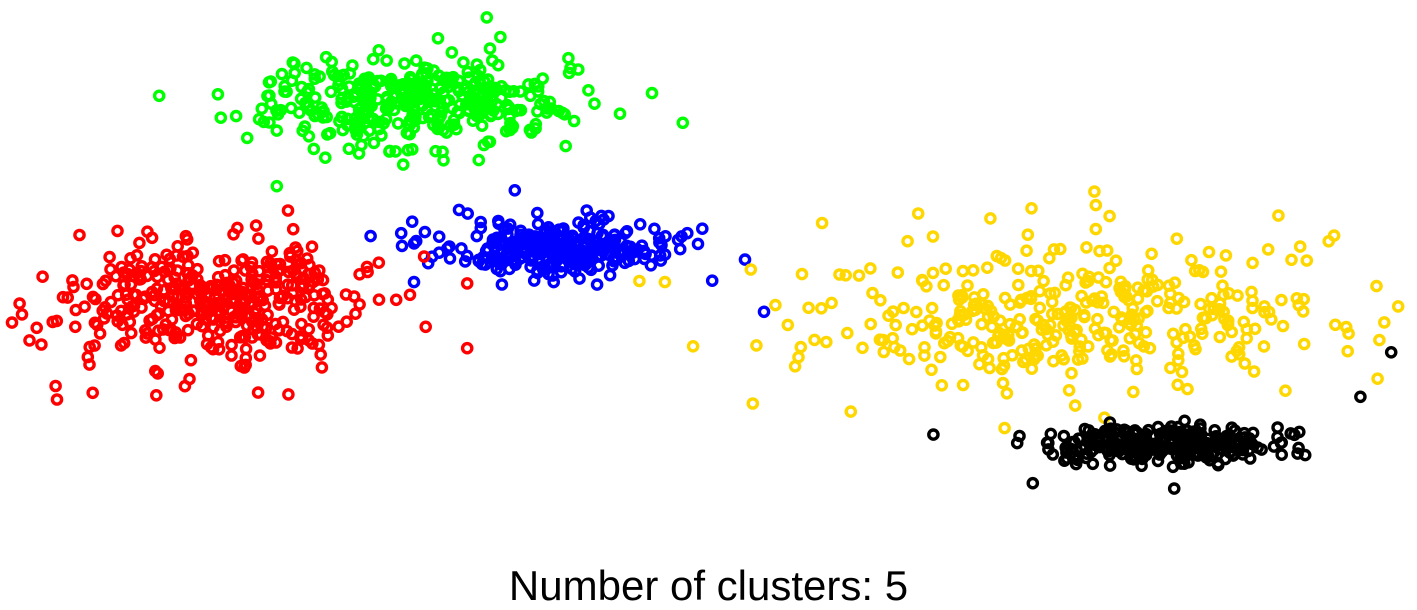 This screenshot has width=1417, height=610. What do you see at coordinates (708, 585) in the screenshot?
I see `cluster-count-caption: Number of clusters: 5` at bounding box center [708, 585].